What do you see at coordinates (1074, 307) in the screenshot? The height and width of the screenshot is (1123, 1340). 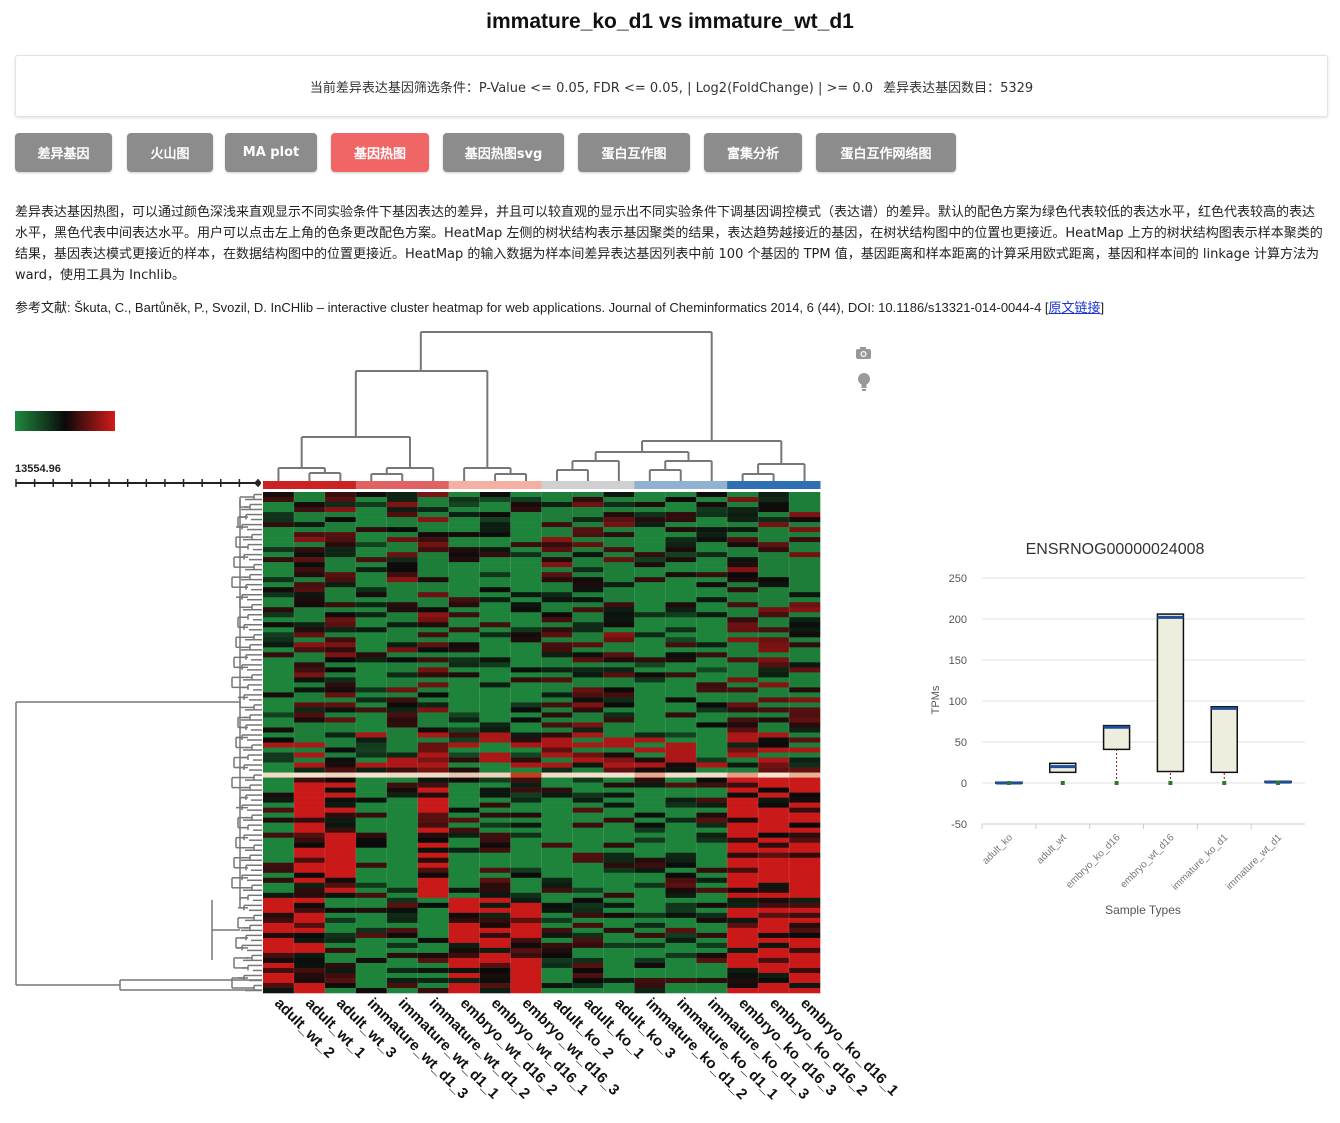 I see `reference-link: 原文链接` at bounding box center [1074, 307].